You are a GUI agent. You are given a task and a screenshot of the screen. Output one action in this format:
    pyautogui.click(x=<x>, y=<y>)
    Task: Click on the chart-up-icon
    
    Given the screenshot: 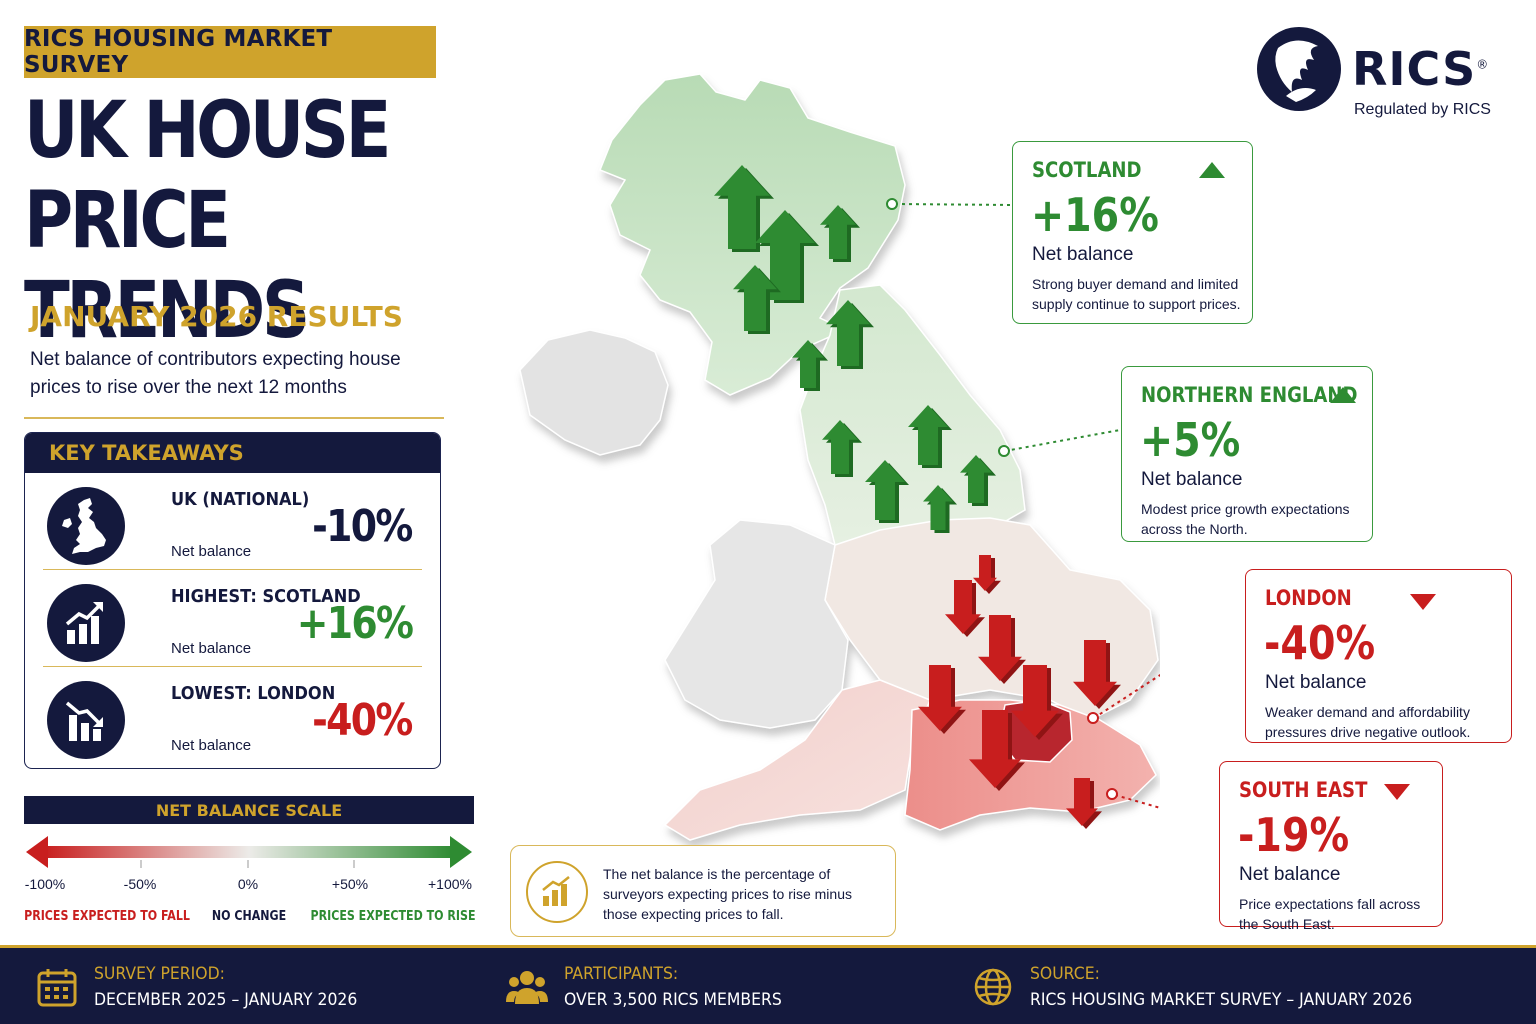 What is the action you would take?
    pyautogui.click(x=86, y=623)
    